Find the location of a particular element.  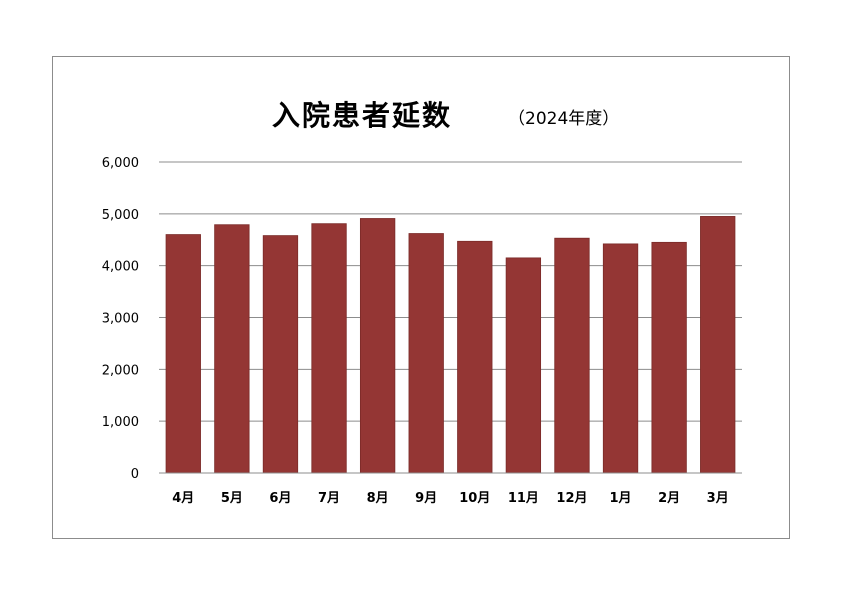

ytick-label: 3,000 is located at coordinates (120, 319).